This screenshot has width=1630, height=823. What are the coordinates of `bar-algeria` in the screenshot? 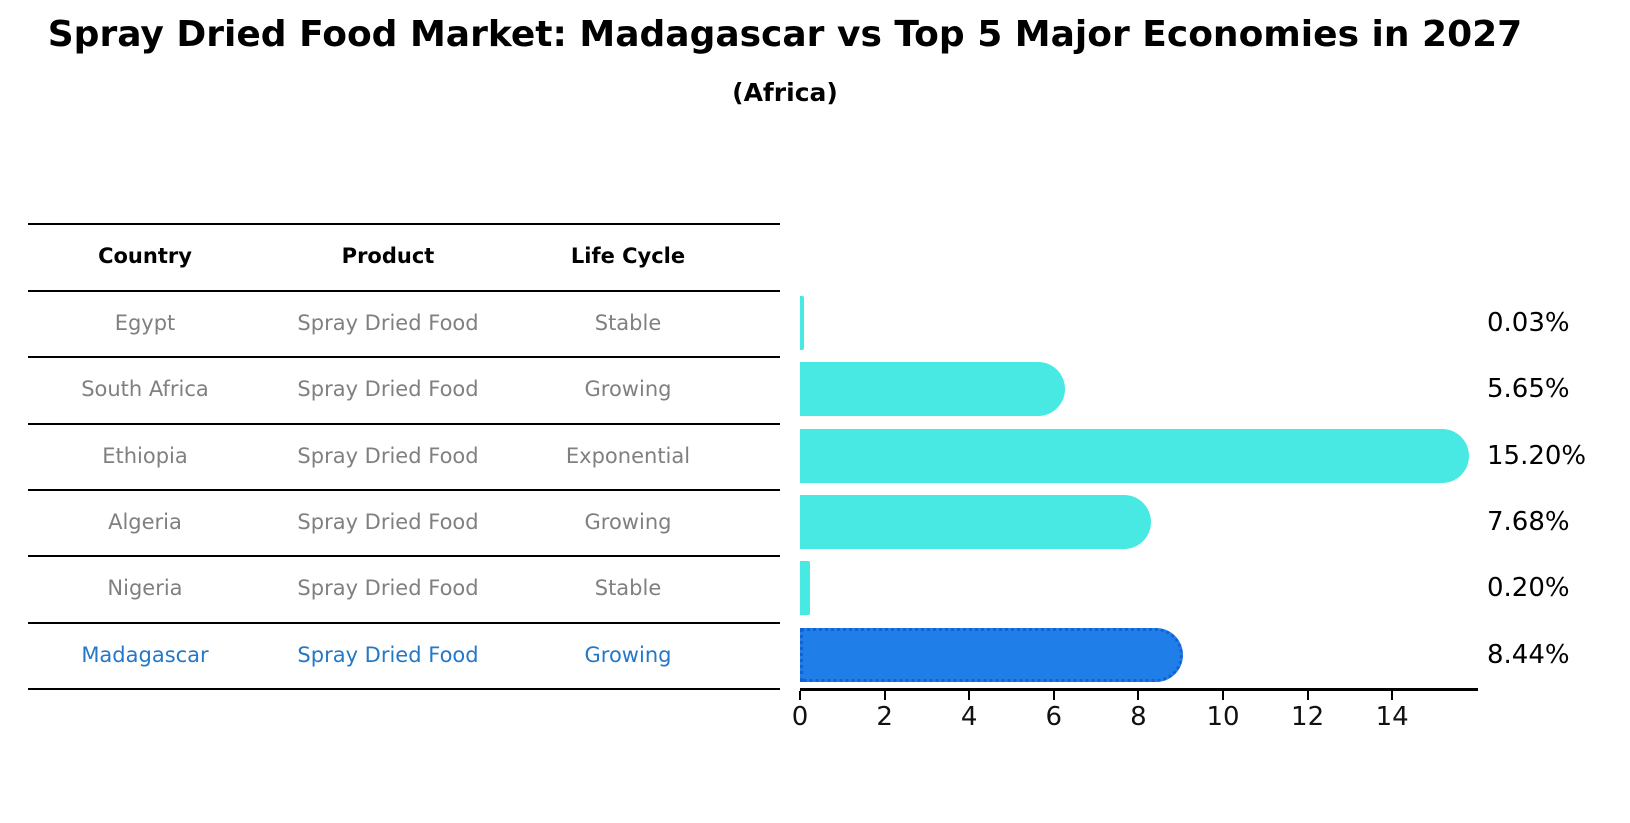 It's located at (975, 522).